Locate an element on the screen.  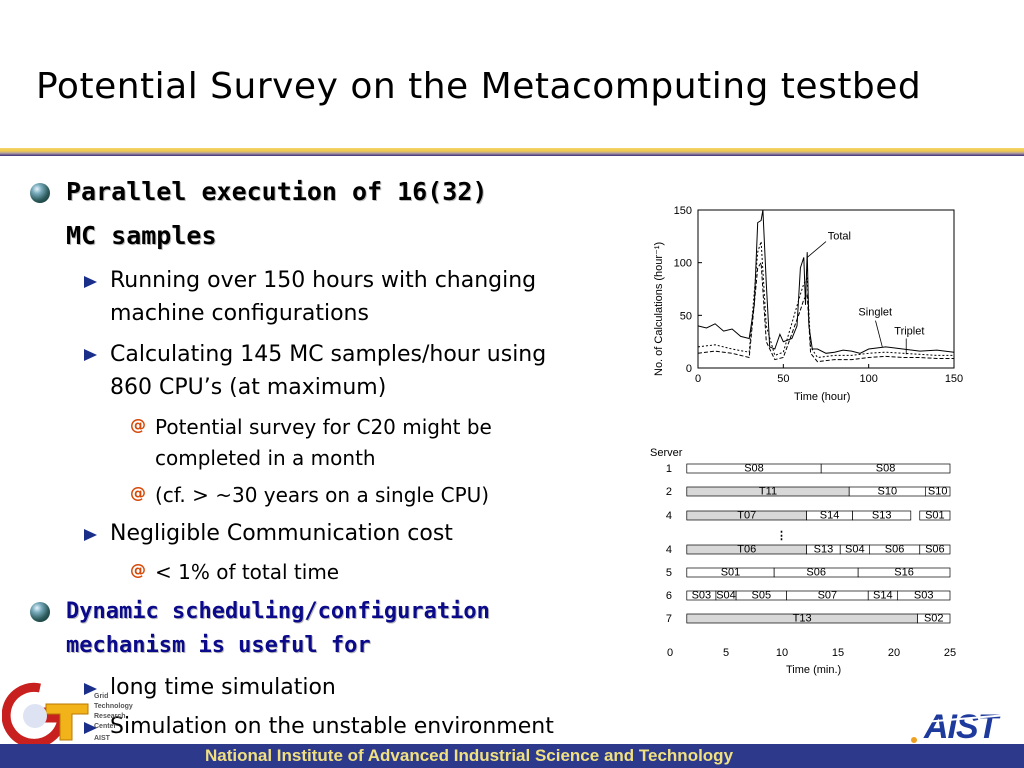
logo-line-technology: Technology is located at coordinates (113, 706).